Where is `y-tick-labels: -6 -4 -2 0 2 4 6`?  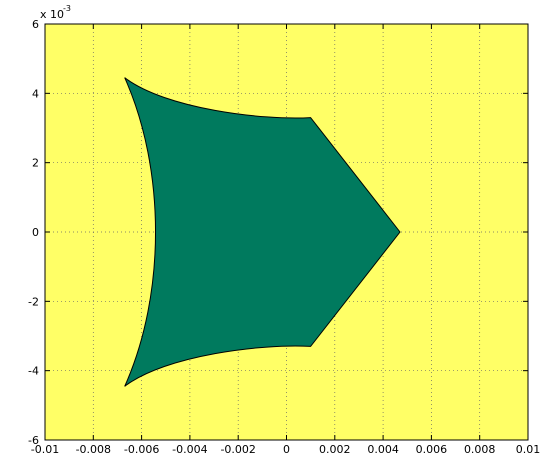
y-tick-labels: -6 -4 -2 0 2 4 6 is located at coordinates (33, 232).